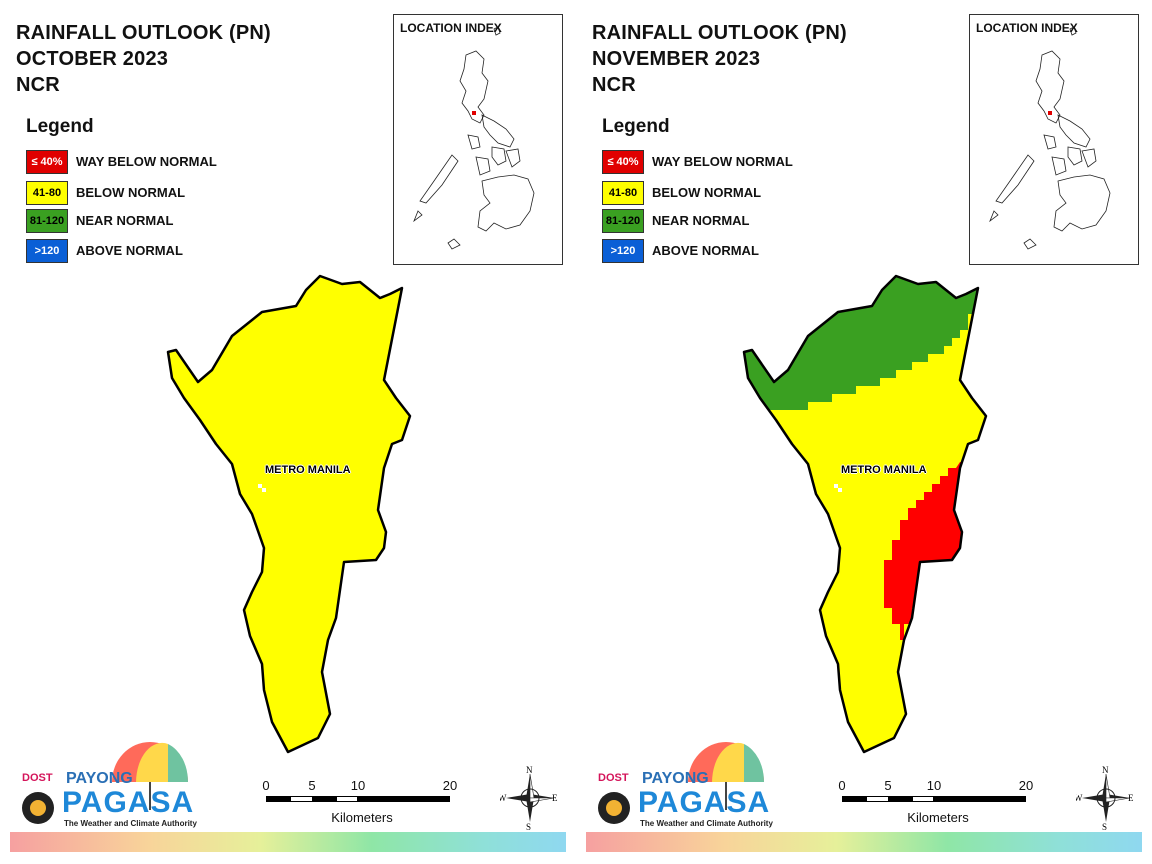  I want to click on zone-way-below-normal, so click(926, 551).